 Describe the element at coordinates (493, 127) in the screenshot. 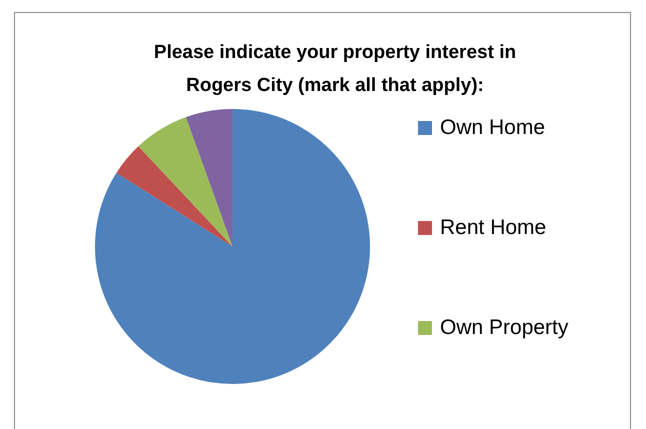

I see `legend-label: Own Home` at that location.